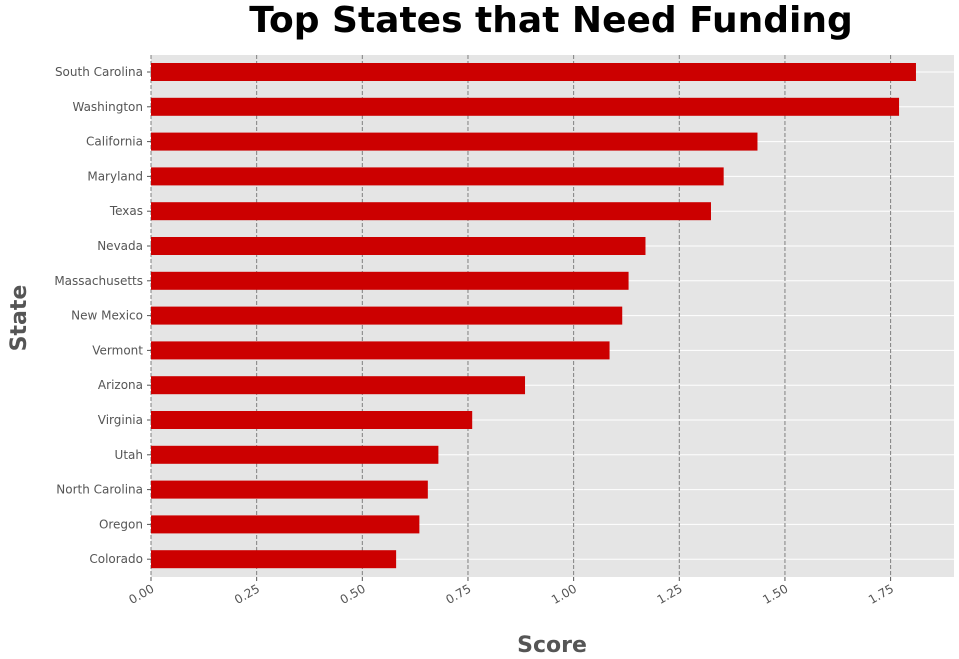  Describe the element at coordinates (121, 524) in the screenshot. I see `y-tick-label: Oregon` at that location.